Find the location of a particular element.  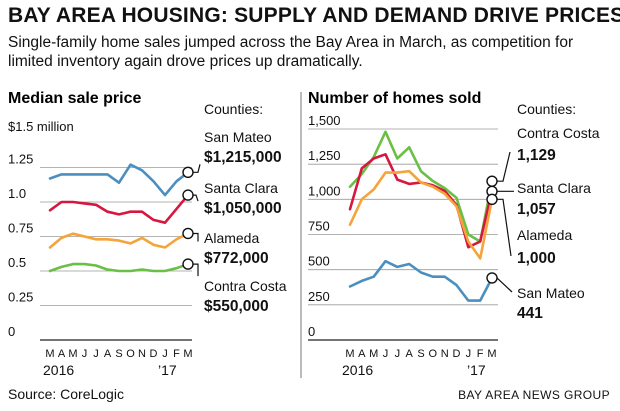

price-y-ticks: 1.25 1.0 0.75 0.5 0.25 0 is located at coordinates (20, 246).